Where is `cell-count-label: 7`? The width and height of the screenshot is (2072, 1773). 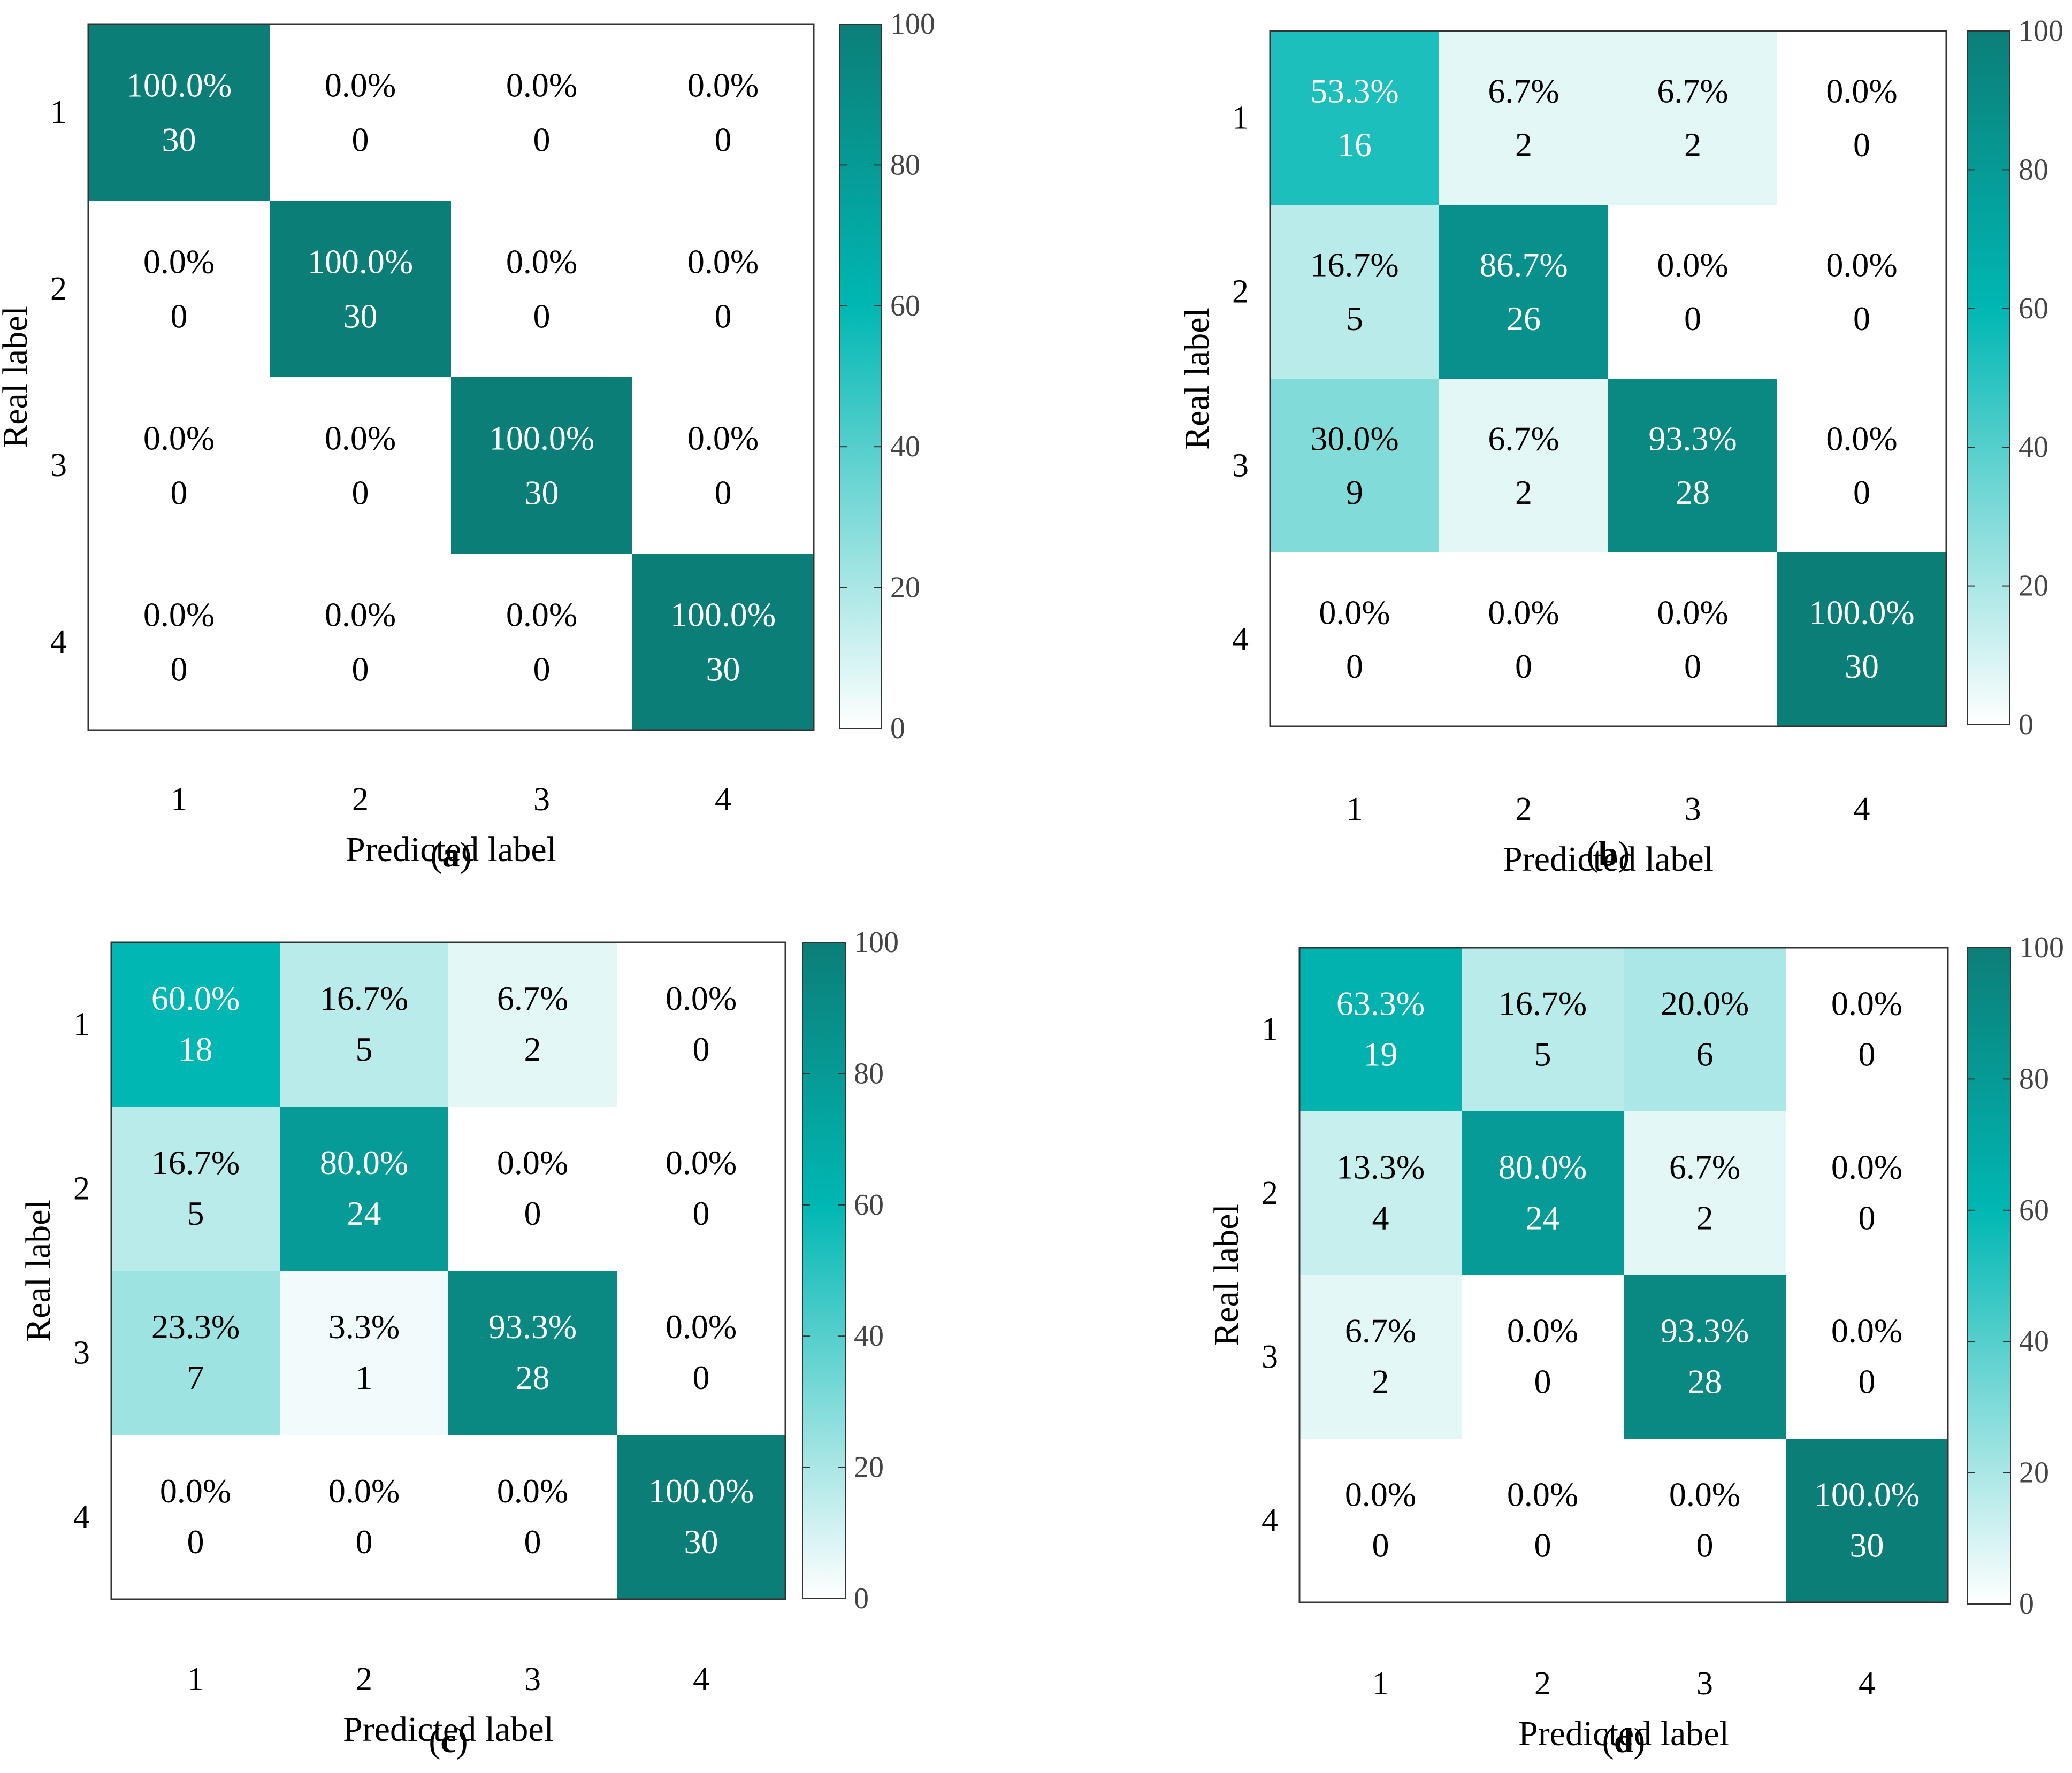 cell-count-label: 7 is located at coordinates (195, 1377).